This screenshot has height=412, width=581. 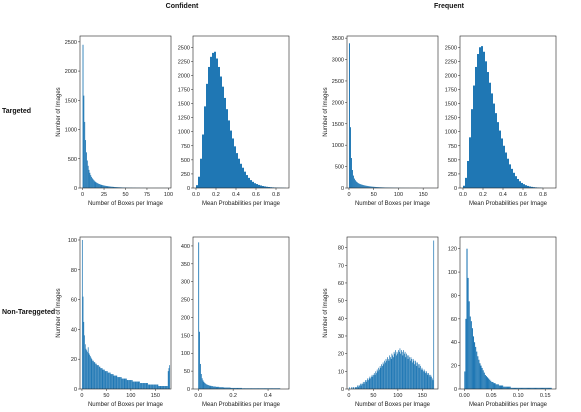 I want to click on y-tick-label: 500, so click(x=339, y=168).